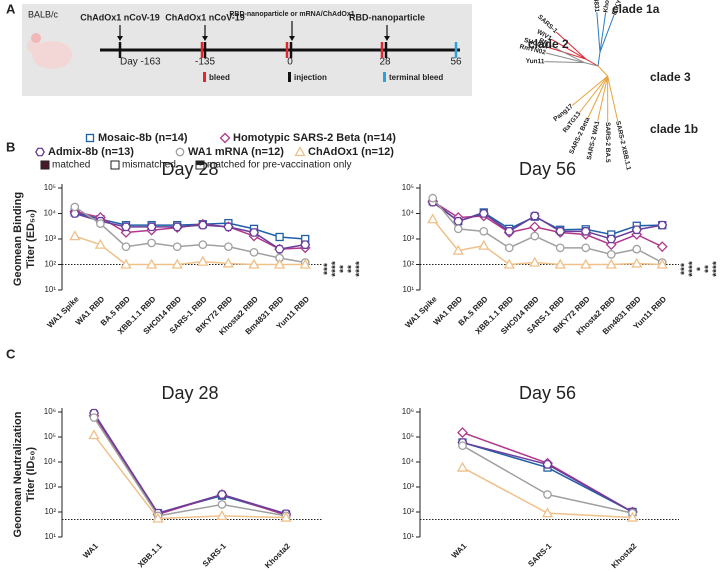  What do you see at coordinates (701, 269) in the screenshot?
I see `significance: *` at bounding box center [701, 269].